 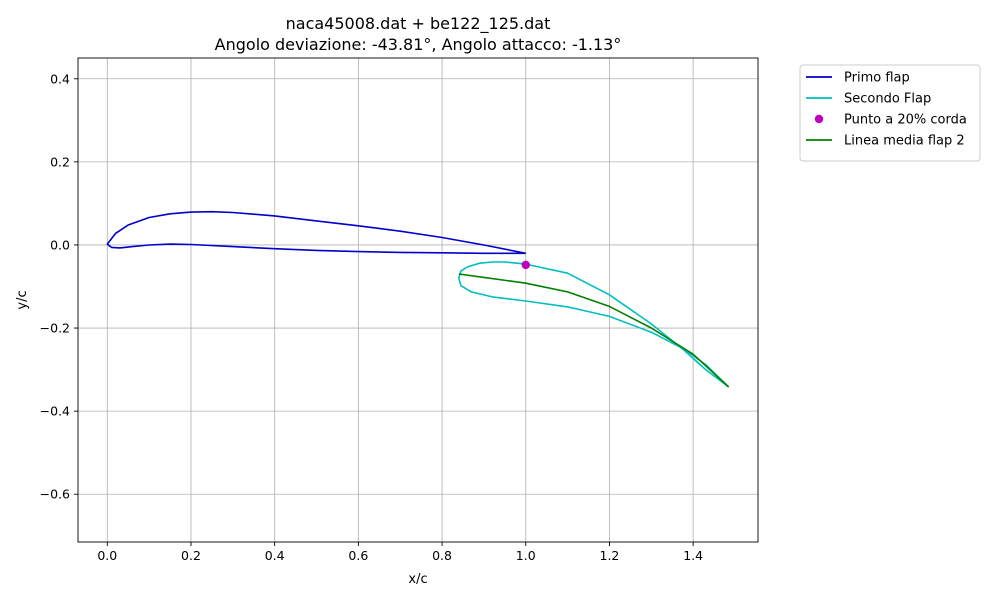 I want to click on legend-label: Linea media flap 2, so click(x=904, y=141).